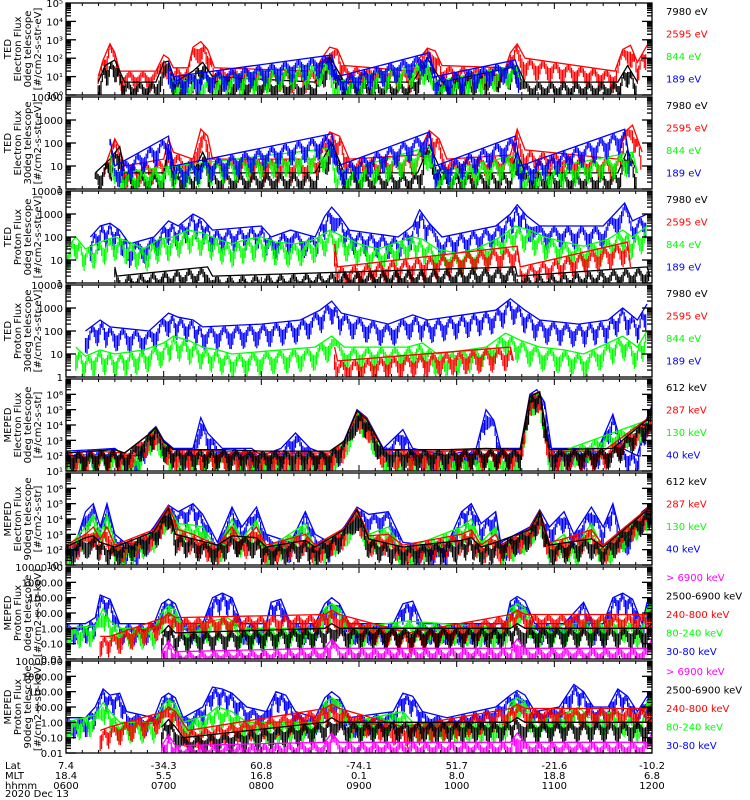  What do you see at coordinates (54, 78) in the screenshot?
I see `y-tick-label: 10¹` at bounding box center [54, 78].